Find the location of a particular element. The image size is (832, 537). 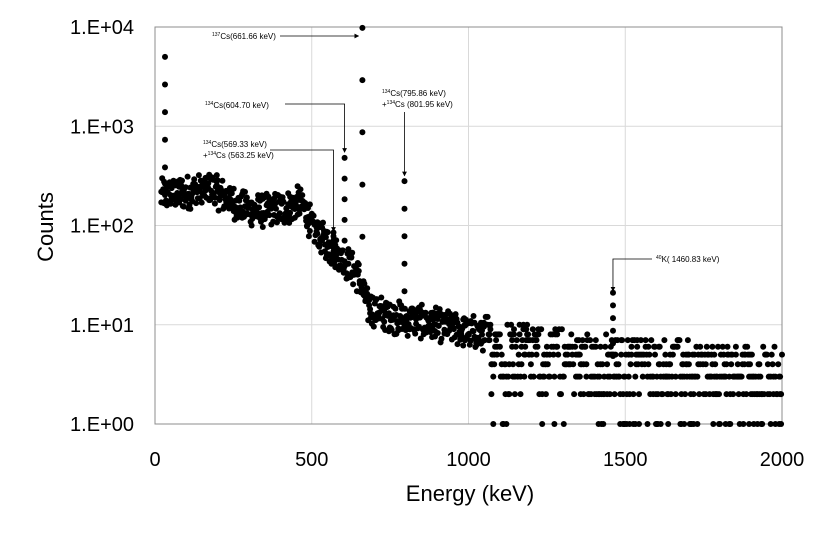

annotation-k40: 40K( 1460.83 keV) is located at coordinates (688, 259).